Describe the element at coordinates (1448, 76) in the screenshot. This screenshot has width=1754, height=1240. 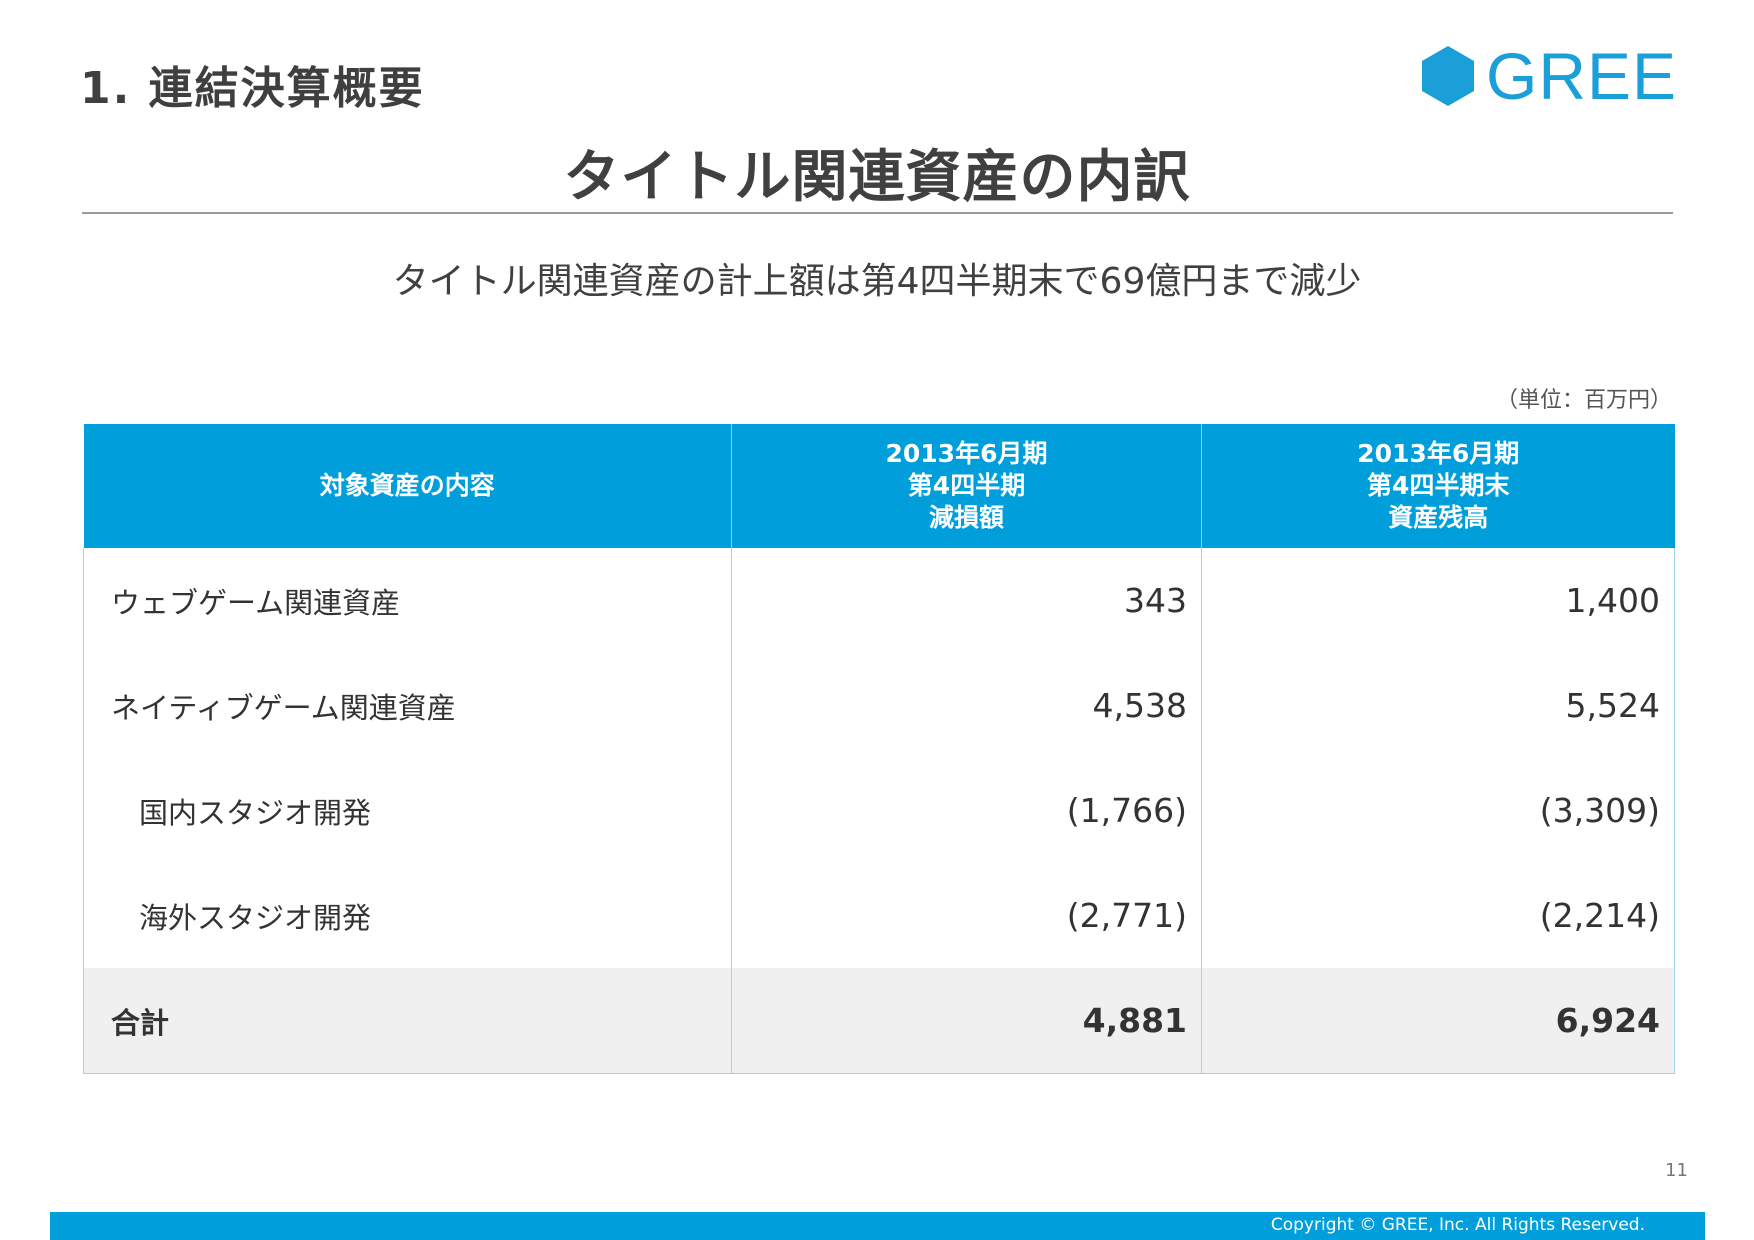
I see `hexagon-icon` at that location.